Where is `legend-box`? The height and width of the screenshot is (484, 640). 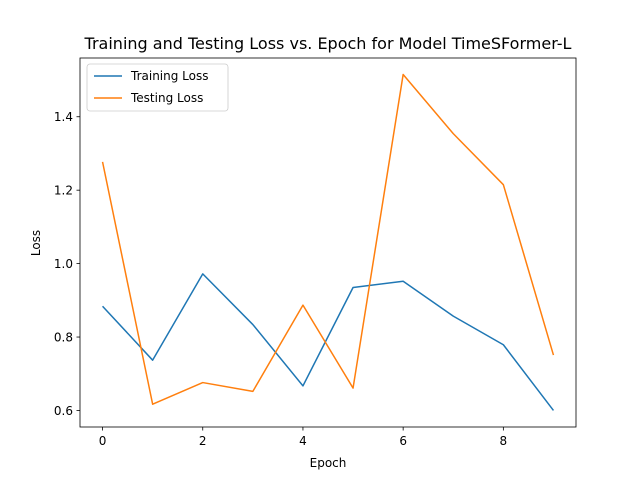 legend-box is located at coordinates (157, 87).